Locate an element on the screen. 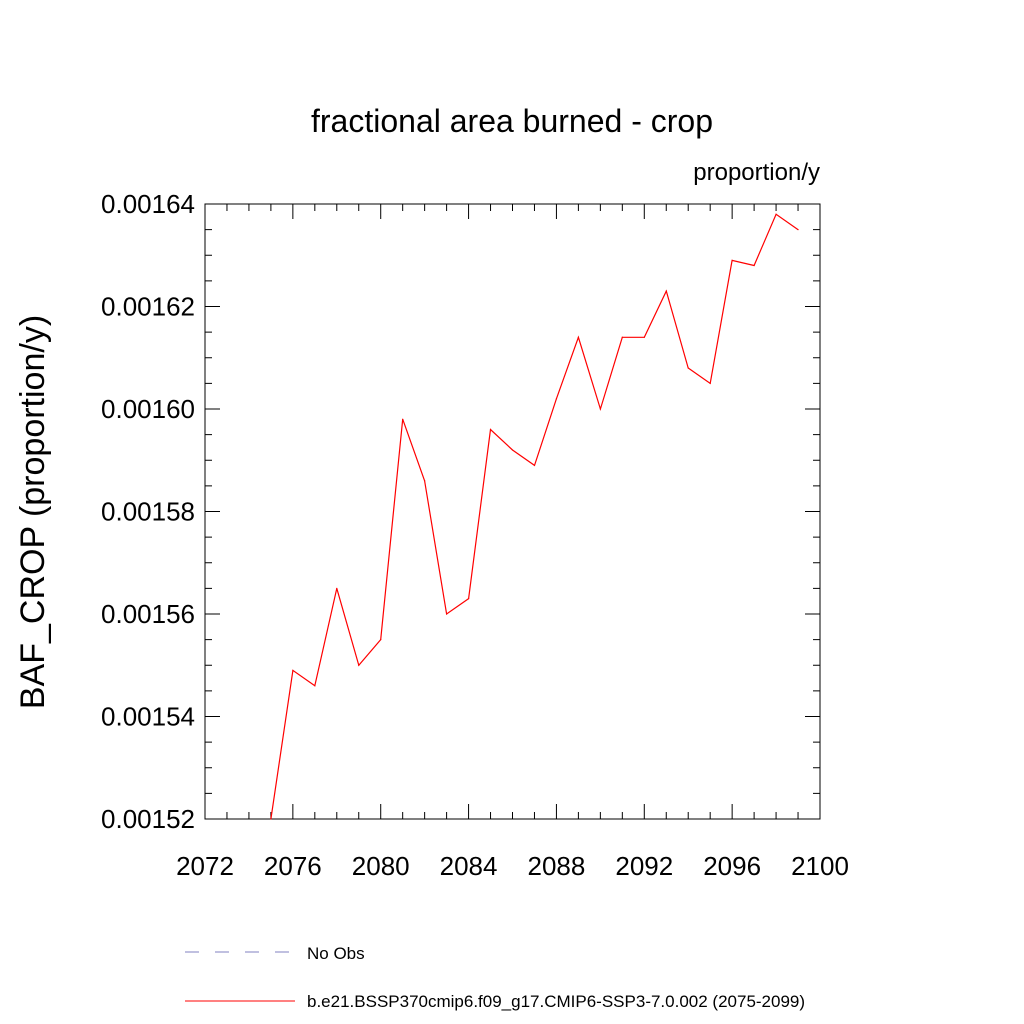  y-tick-label: 0.00152 is located at coordinates (148, 819).